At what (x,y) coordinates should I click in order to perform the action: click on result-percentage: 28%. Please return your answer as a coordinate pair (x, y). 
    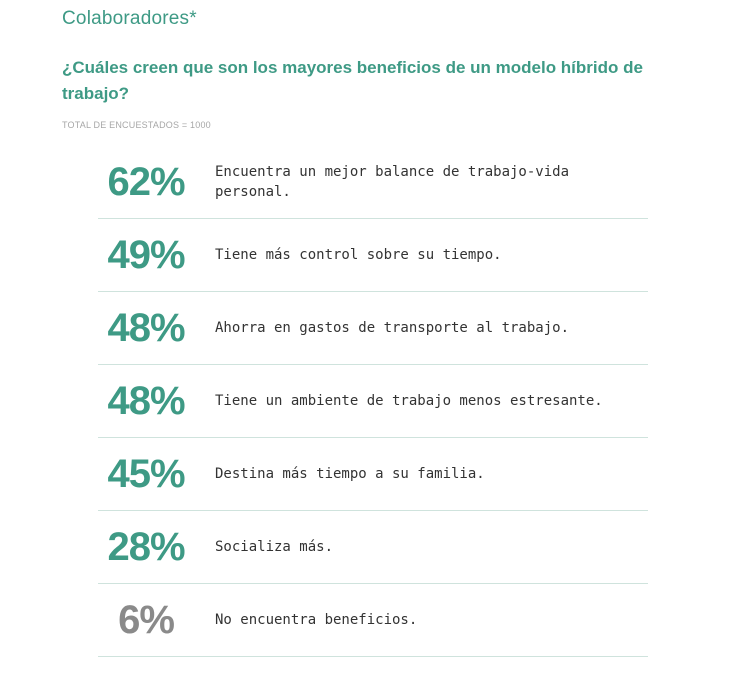
    Looking at the image, I should click on (146, 546).